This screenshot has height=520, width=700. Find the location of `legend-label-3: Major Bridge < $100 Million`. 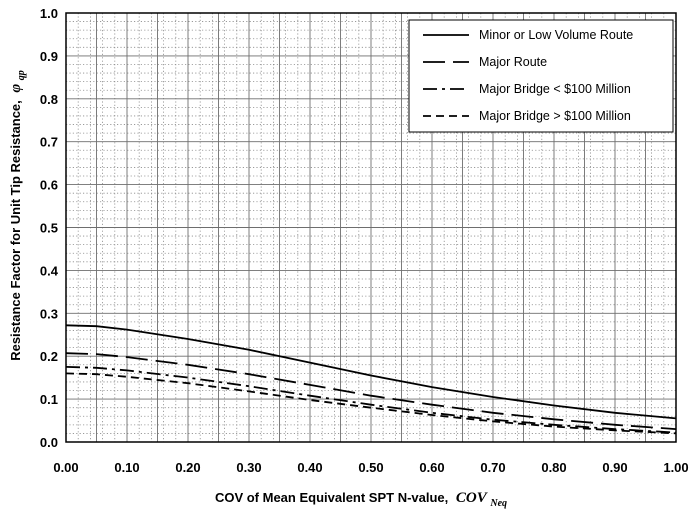

legend-label-3: Major Bridge < $100 Million is located at coordinates (555, 89).